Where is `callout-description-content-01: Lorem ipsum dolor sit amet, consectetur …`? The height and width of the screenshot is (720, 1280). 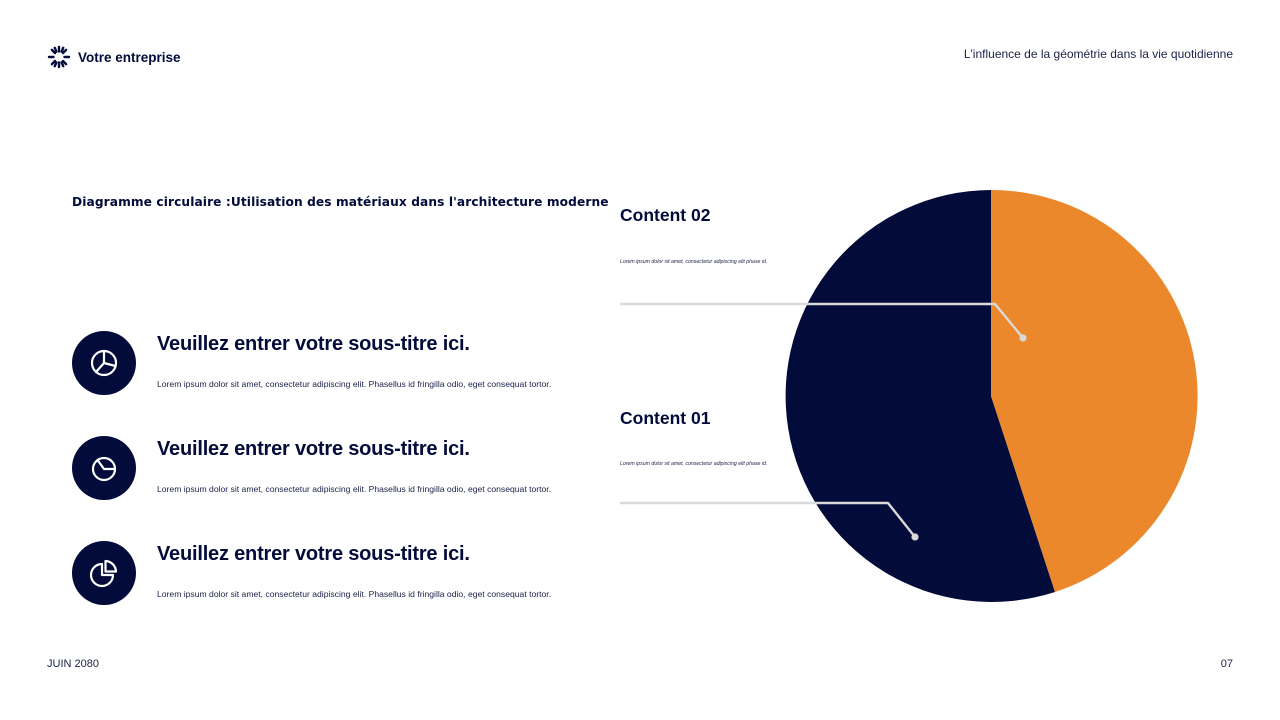
callout-description-content-01: Lorem ipsum dolor sit amet, consectetur … is located at coordinates (694, 464).